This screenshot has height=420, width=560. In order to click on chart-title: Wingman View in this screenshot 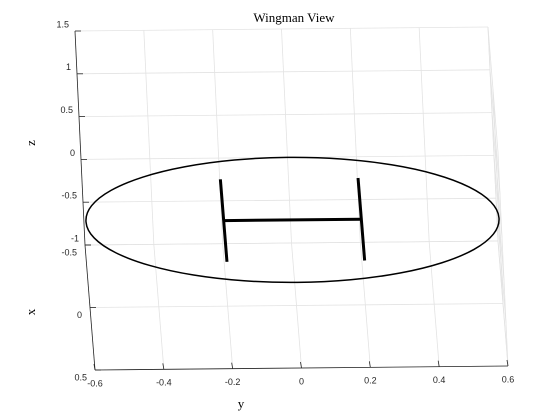, I will do `click(294, 17)`.